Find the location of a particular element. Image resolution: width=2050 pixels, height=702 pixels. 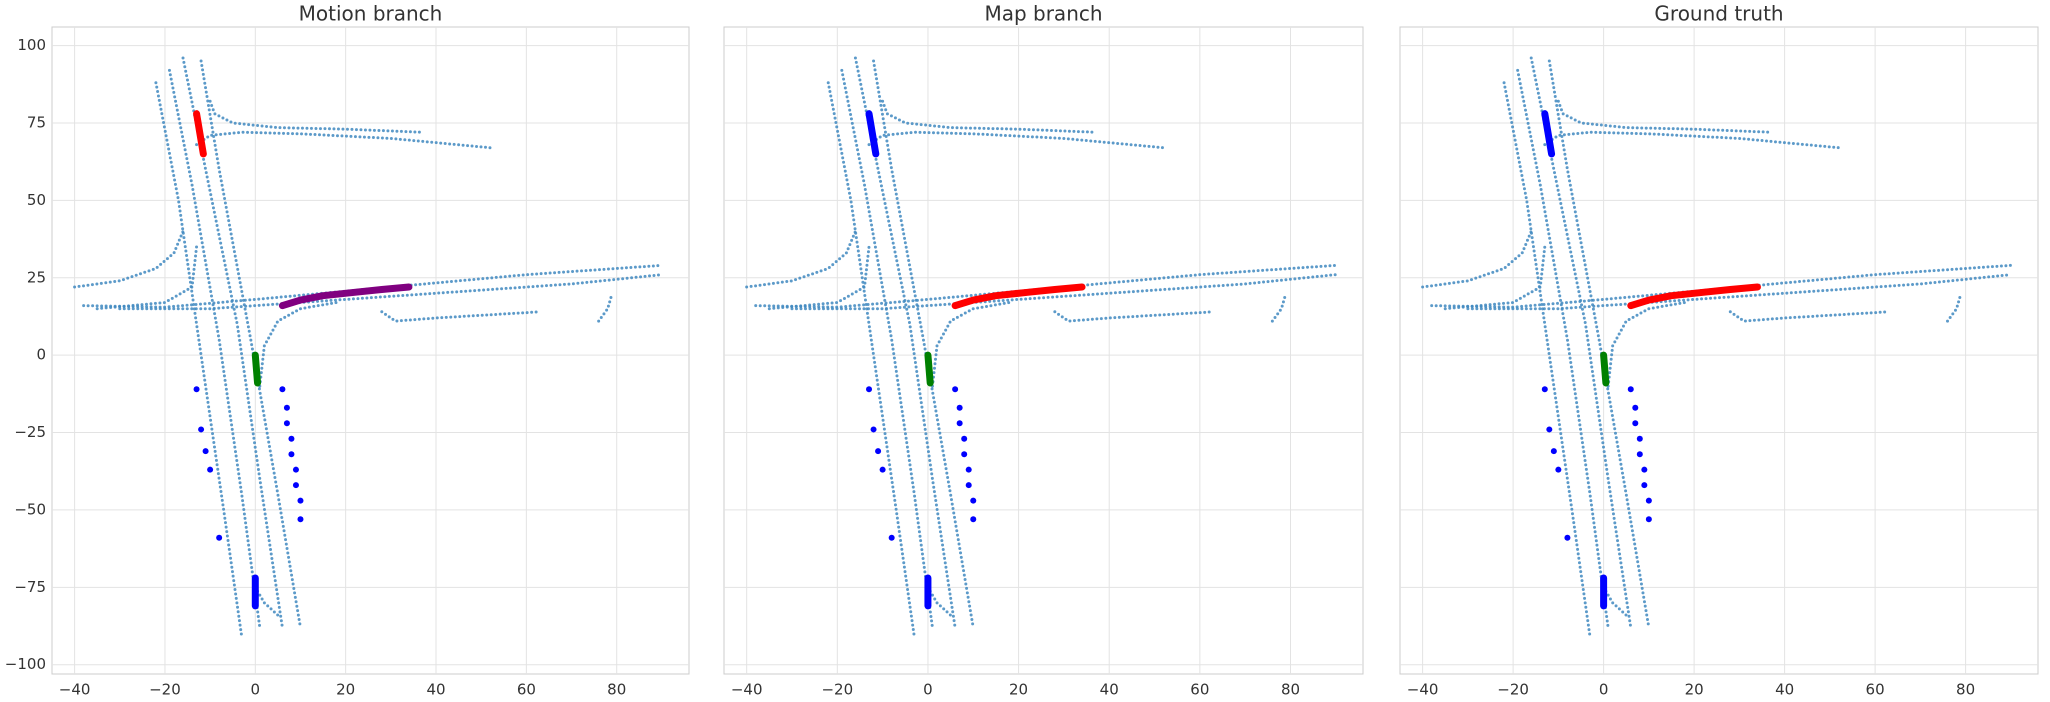

y-tick-label: −100 is located at coordinates (25, 664).